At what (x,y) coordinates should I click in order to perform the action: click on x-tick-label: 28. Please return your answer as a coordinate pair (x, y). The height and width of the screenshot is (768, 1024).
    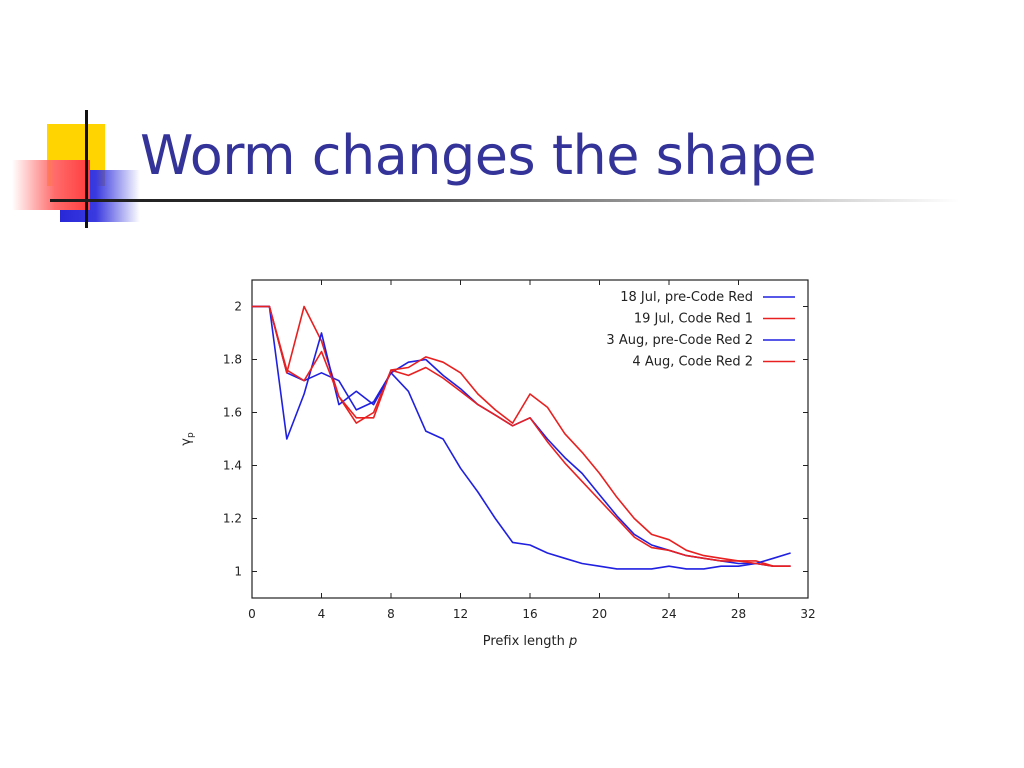
    Looking at the image, I should click on (738, 614).